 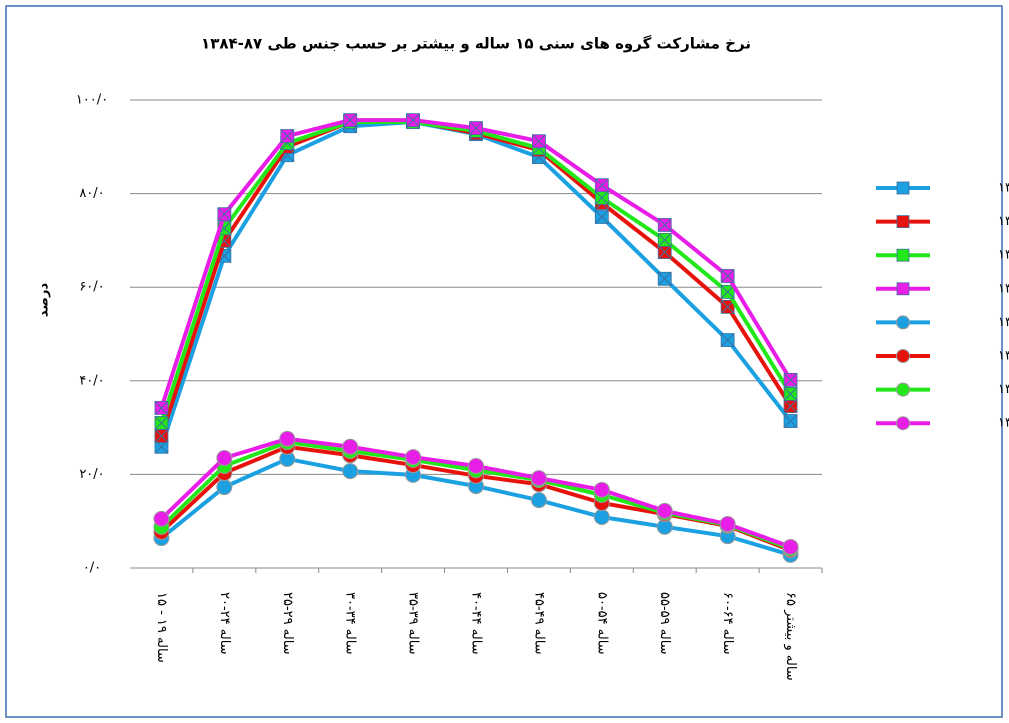 What do you see at coordinates (413, 623) in the screenshot?
I see `x-tick-label: ۳۵-۳۹ ساله` at bounding box center [413, 623].